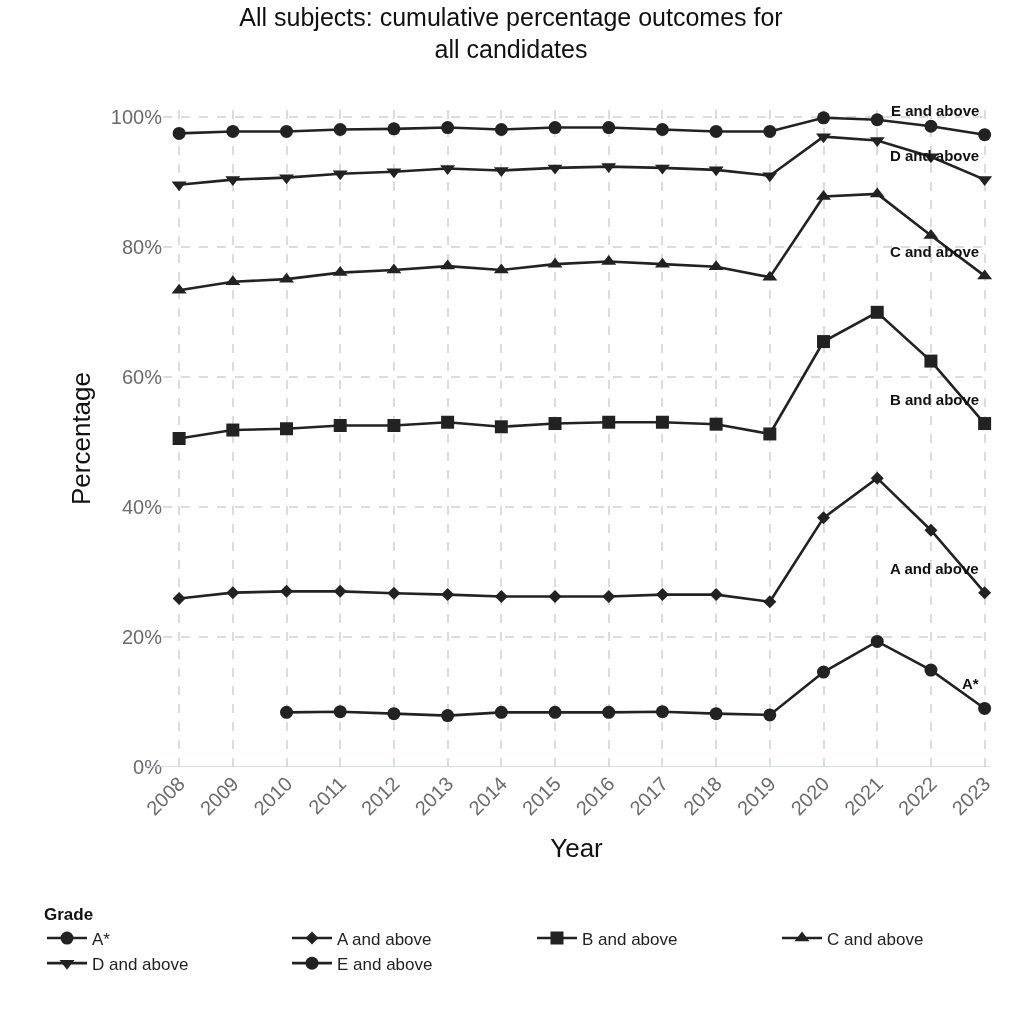 The image size is (1022, 1025). Describe the element at coordinates (142, 246) in the screenshot. I see `y-tick-label: 80%` at that location.